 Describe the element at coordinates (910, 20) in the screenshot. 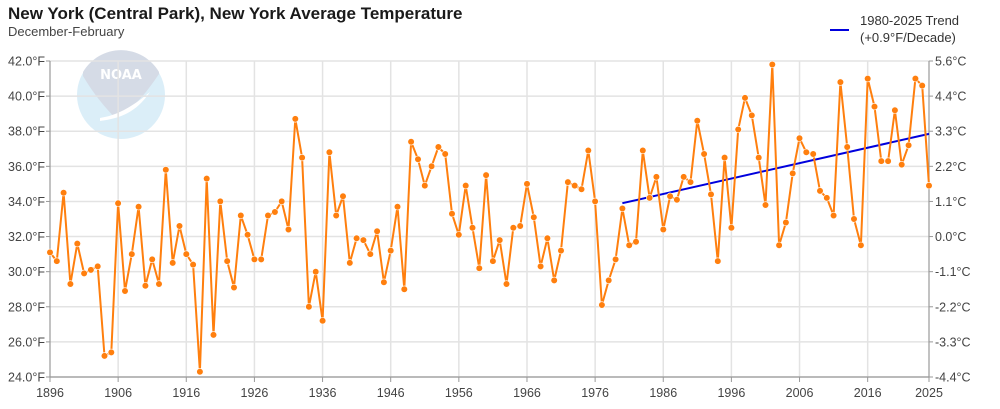

I see `legend-trend-line1: 1980-2025 Trend` at that location.